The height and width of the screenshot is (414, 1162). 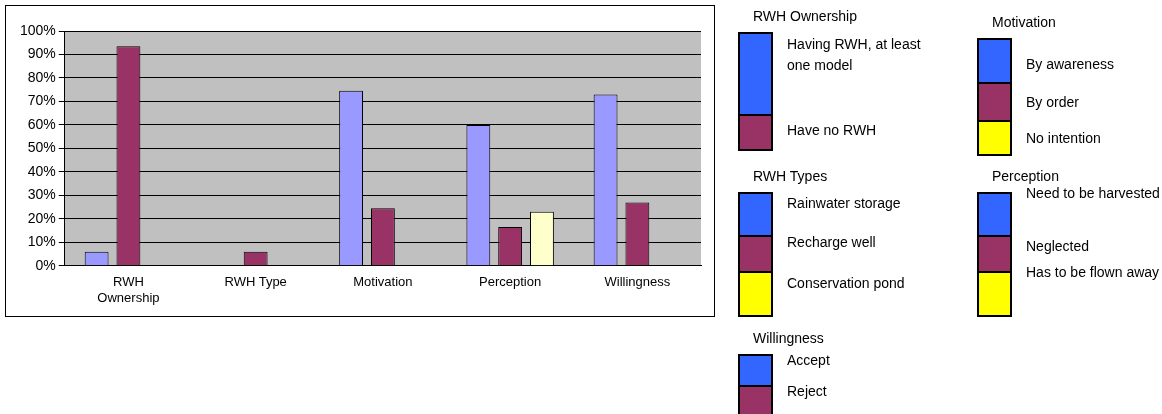 What do you see at coordinates (41, 147) in the screenshot?
I see `y-tick-label: 50%` at bounding box center [41, 147].